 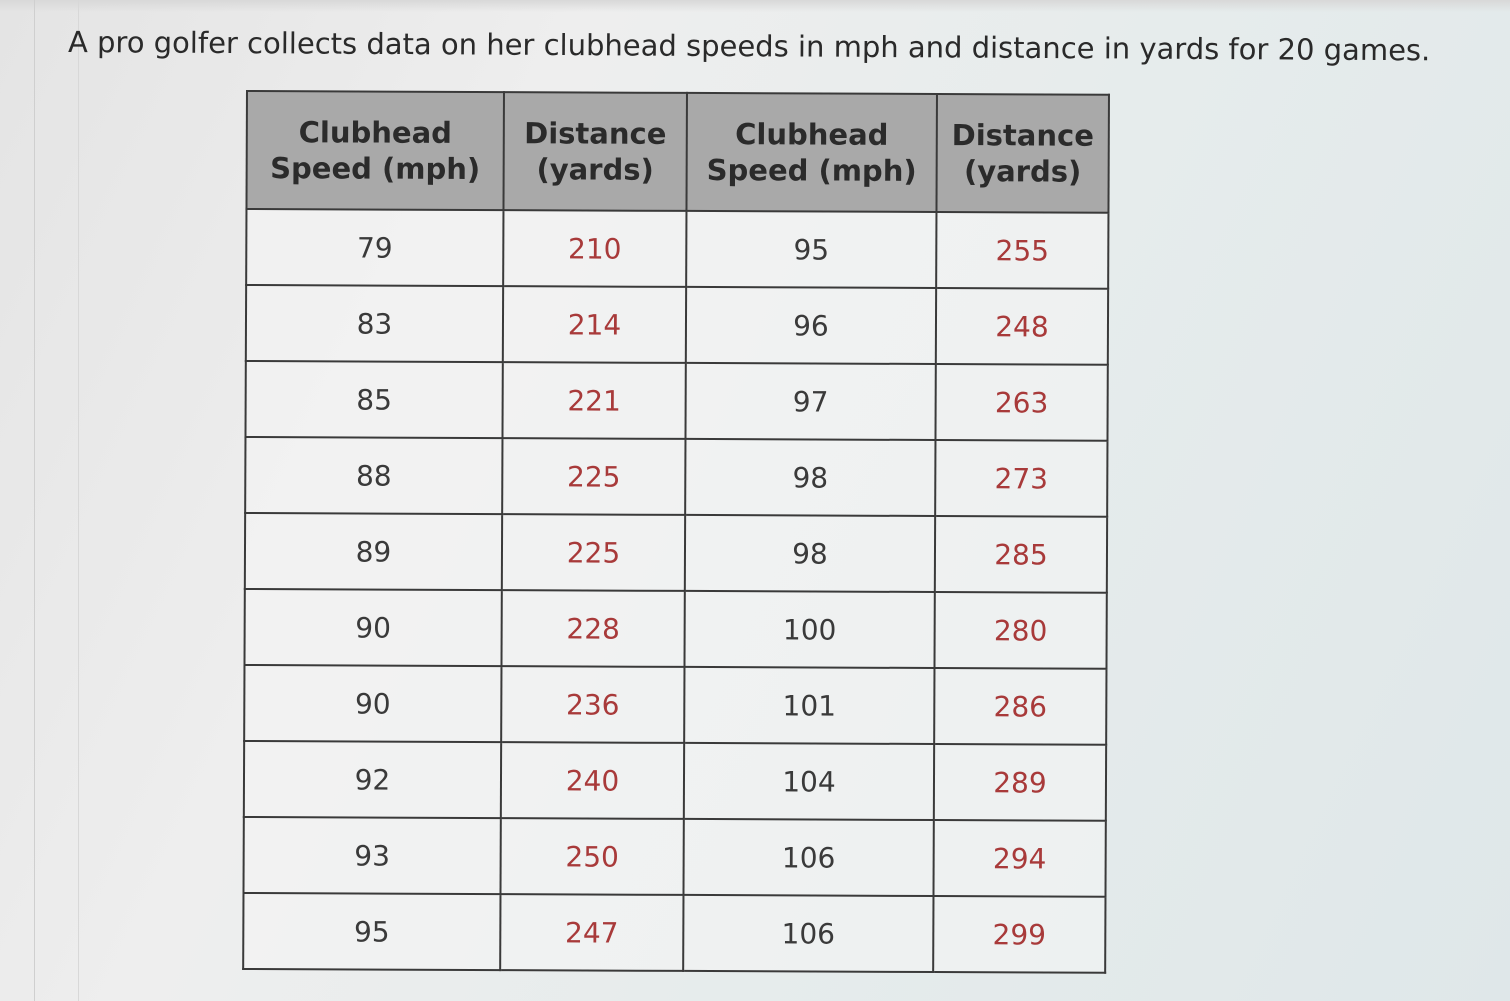 What do you see at coordinates (1020, 782) in the screenshot?
I see `distance-cell: 289` at bounding box center [1020, 782].